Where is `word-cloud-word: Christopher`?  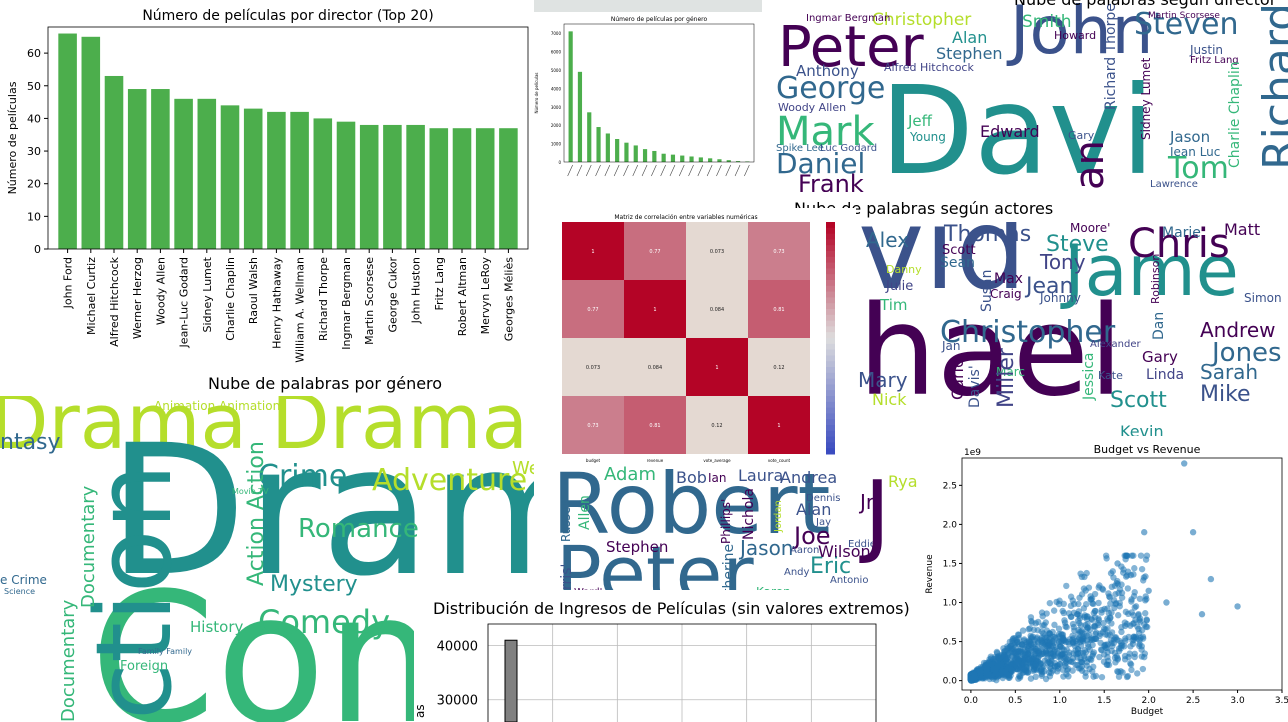 word-cloud-word: Christopher is located at coordinates (1028, 332).